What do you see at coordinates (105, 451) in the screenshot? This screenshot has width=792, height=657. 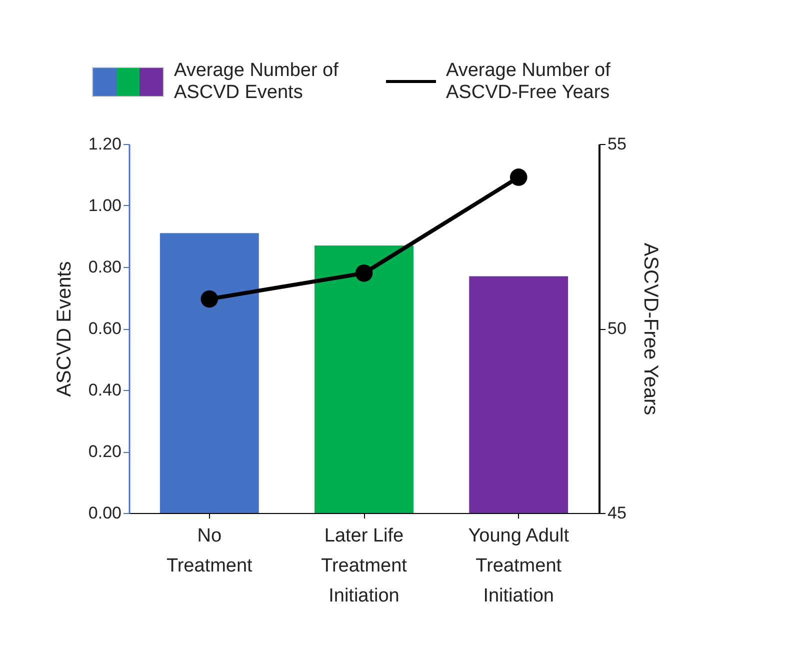 I see `y-tick-label: 0.20` at bounding box center [105, 451].